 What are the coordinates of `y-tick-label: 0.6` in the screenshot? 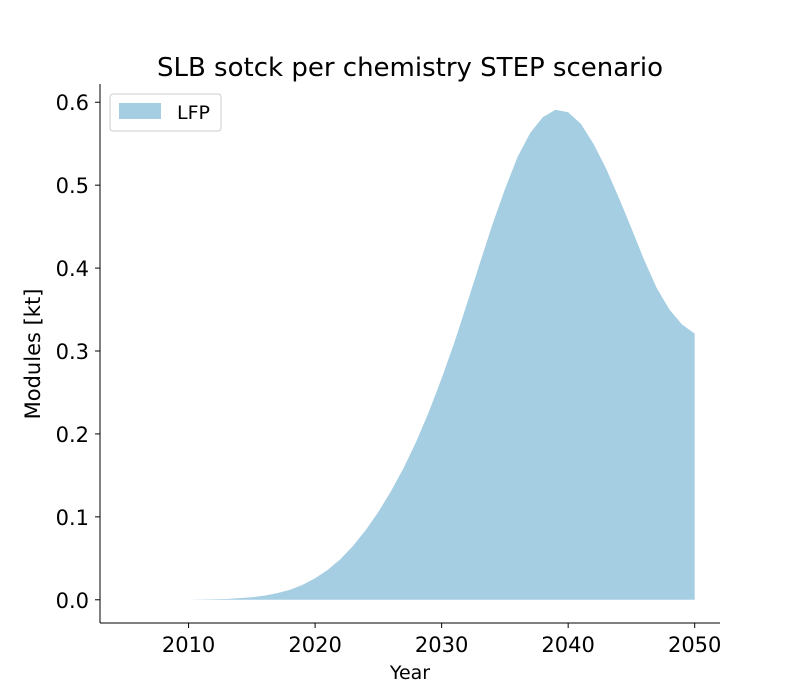 It's located at (72, 103).